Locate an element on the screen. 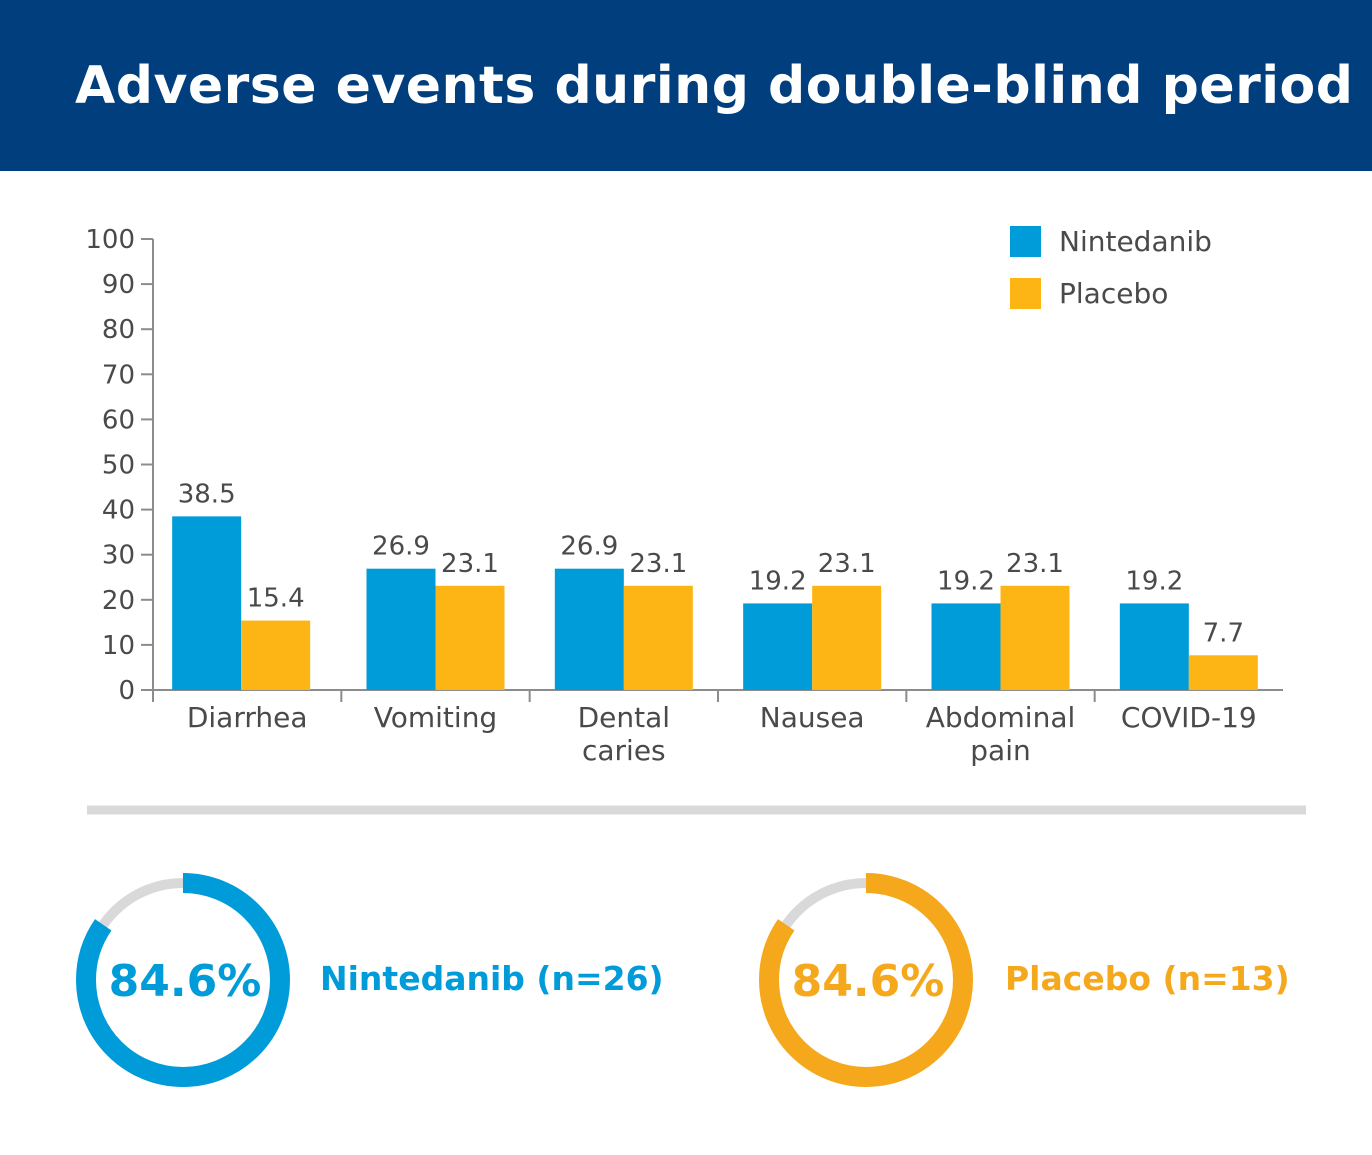 Image resolution: width=1372 pixels, height=1155 pixels. y-tick-label: 20 is located at coordinates (118, 601).